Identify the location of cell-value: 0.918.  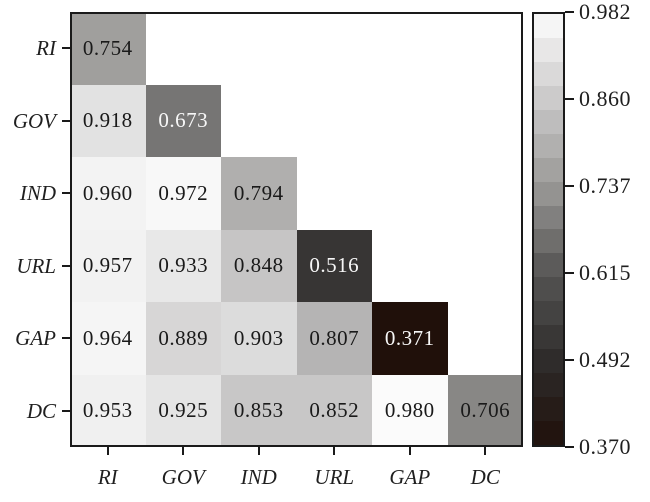
(107, 120).